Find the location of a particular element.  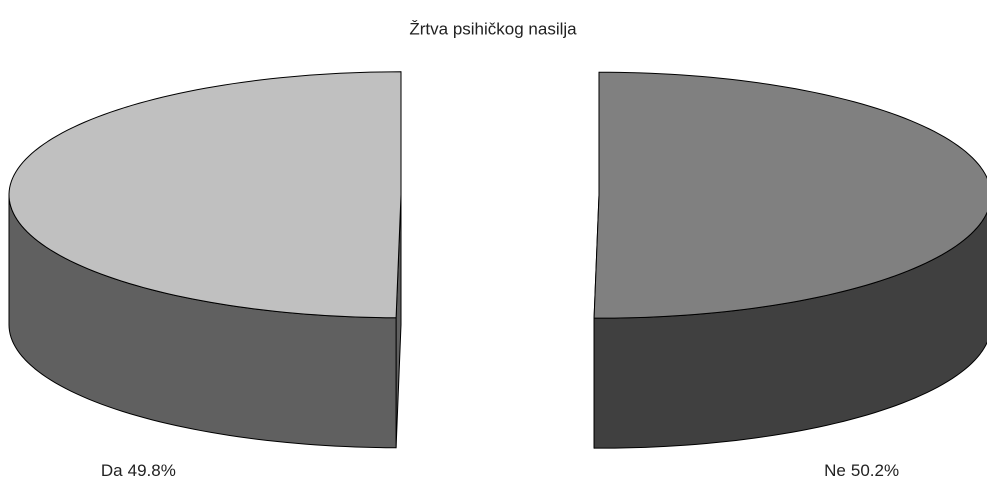

slice-label: Da 49.8% is located at coordinates (138, 470).